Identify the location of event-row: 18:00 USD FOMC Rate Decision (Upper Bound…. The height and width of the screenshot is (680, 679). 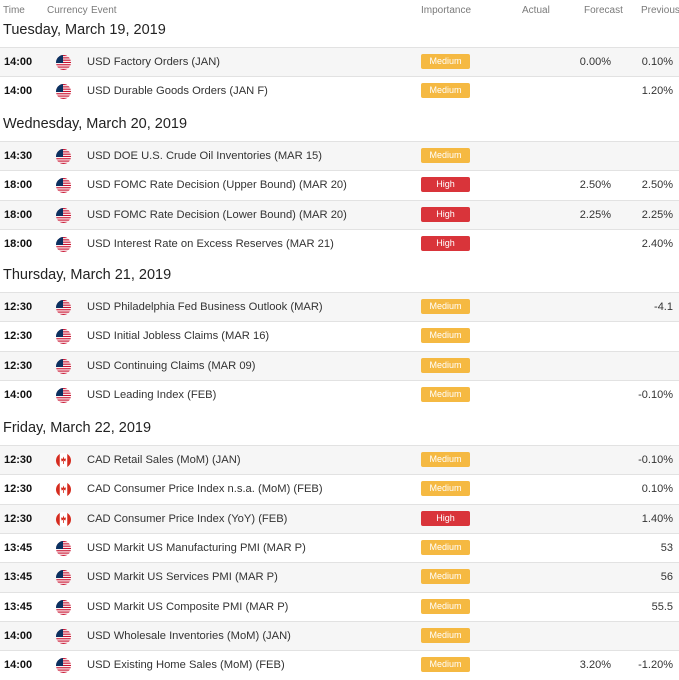
(339, 185).